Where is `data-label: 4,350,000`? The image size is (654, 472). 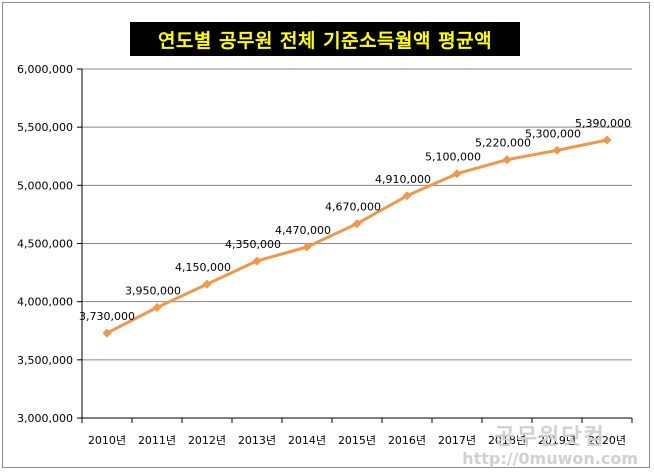
data-label: 4,350,000 is located at coordinates (253, 244).